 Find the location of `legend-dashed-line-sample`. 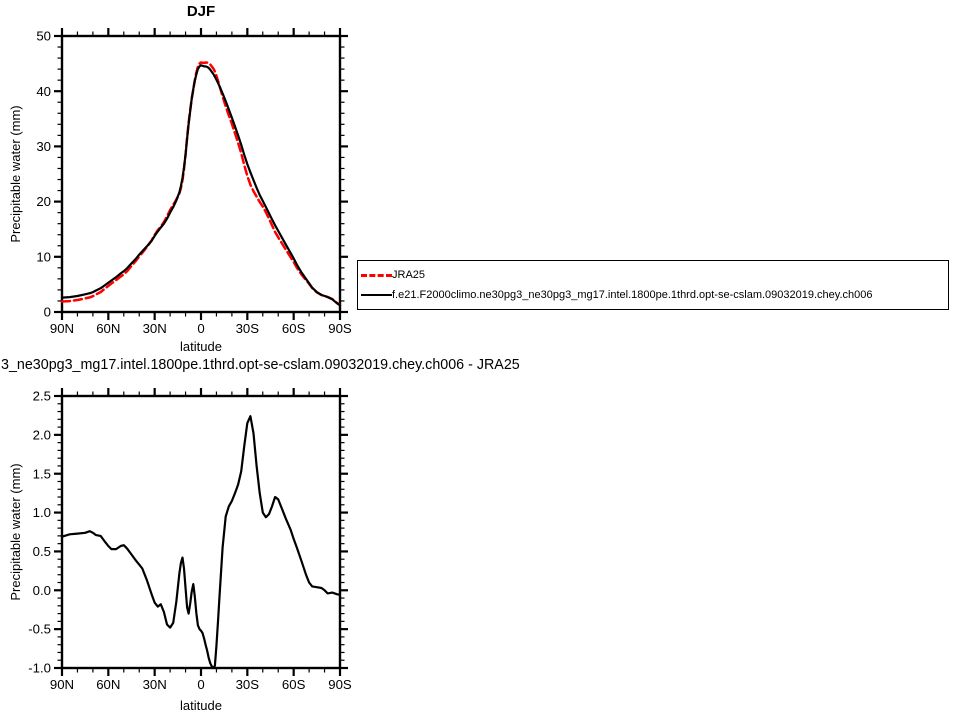

legend-dashed-line-sample is located at coordinates (376, 275).